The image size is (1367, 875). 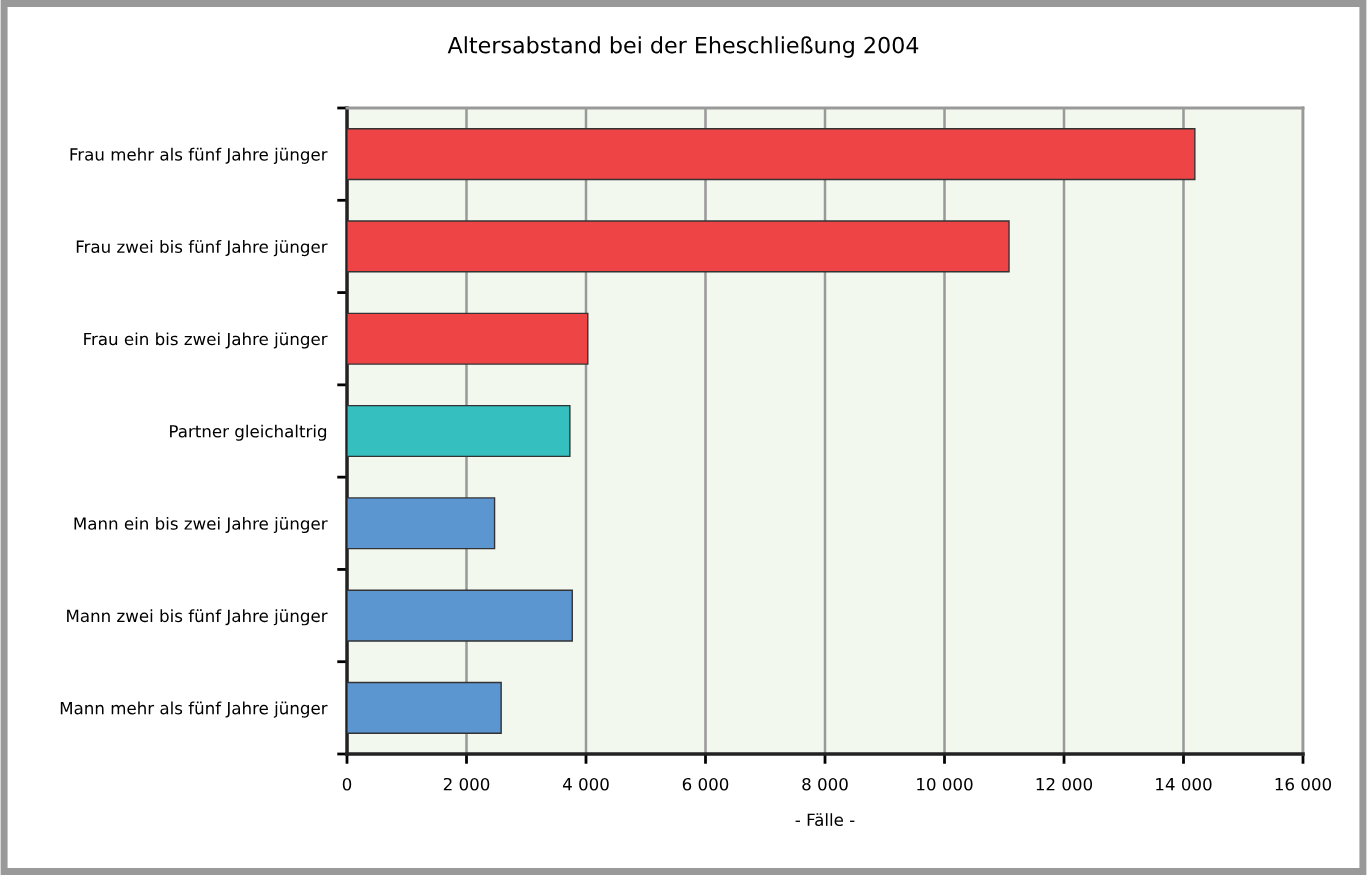 I want to click on y-tick-label: Frau ein bis zwei Jahre jünger, so click(x=206, y=340).